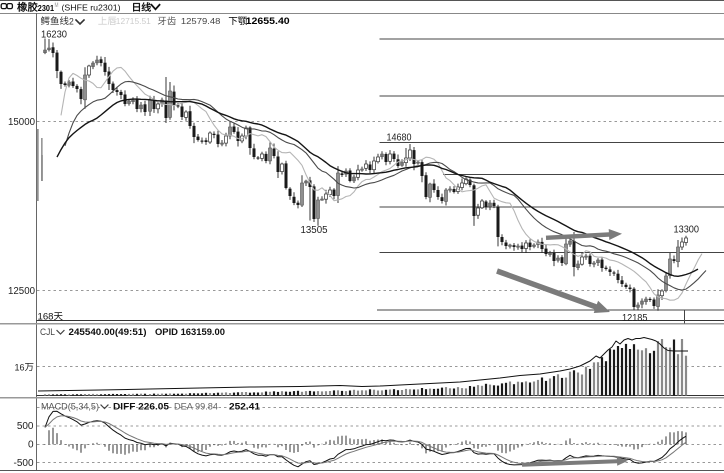 The image size is (724, 473). Describe the element at coordinates (133, 21) in the screenshot. I see `svg-text: 12715.51` at that location.